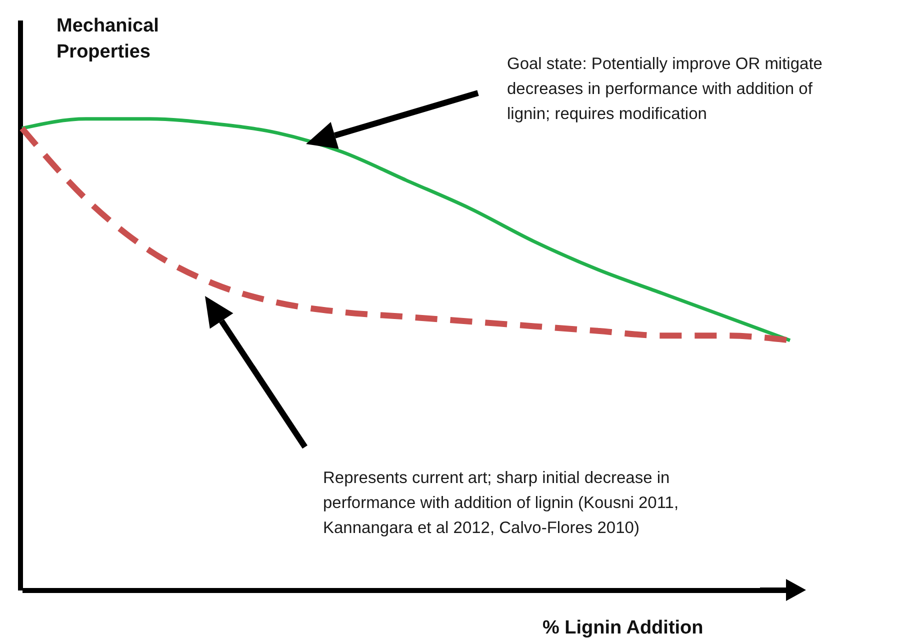 Image resolution: width=909 pixels, height=638 pixels. I want to click on y-axis-title: Mechanical Properties, so click(107, 39).